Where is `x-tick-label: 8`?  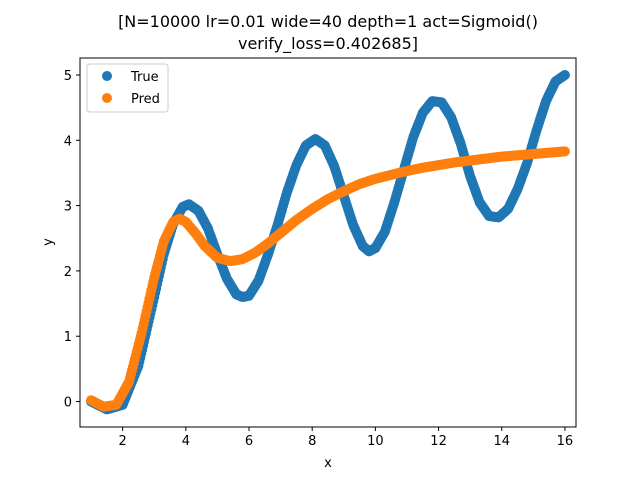 x-tick-label: 8 is located at coordinates (312, 441).